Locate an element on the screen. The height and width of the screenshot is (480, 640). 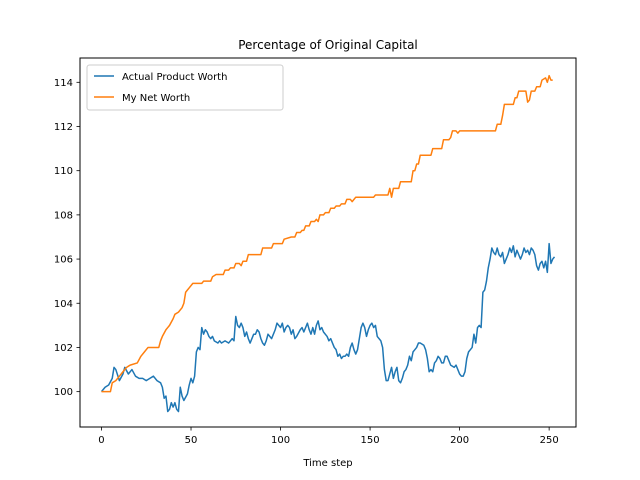
y-tick-label: 106 is located at coordinates (63, 260).